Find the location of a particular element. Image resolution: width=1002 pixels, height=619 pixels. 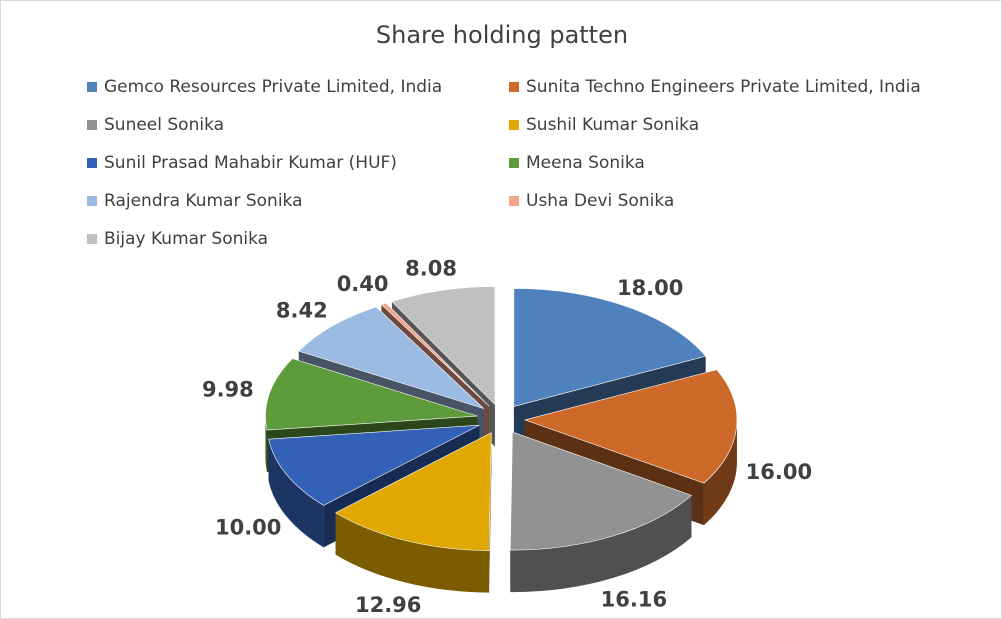

legend-item: Bijay Kumar Sonika is located at coordinates (298, 238).